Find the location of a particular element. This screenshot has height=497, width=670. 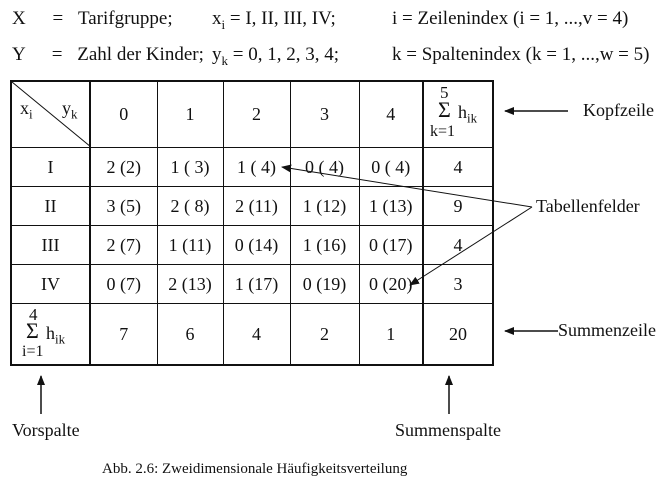

var-x-name: Tarifgruppe; is located at coordinates (125, 18).